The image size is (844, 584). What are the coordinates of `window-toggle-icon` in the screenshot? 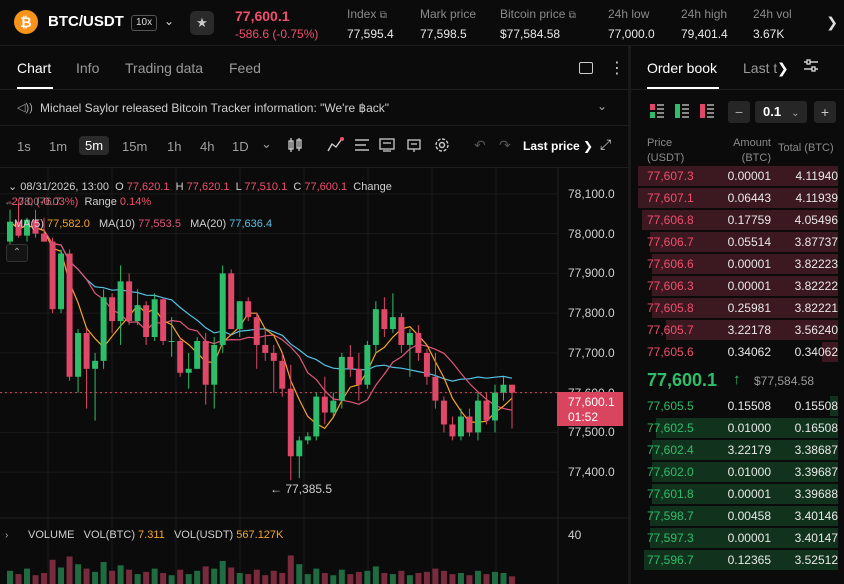 It's located at (586, 68).